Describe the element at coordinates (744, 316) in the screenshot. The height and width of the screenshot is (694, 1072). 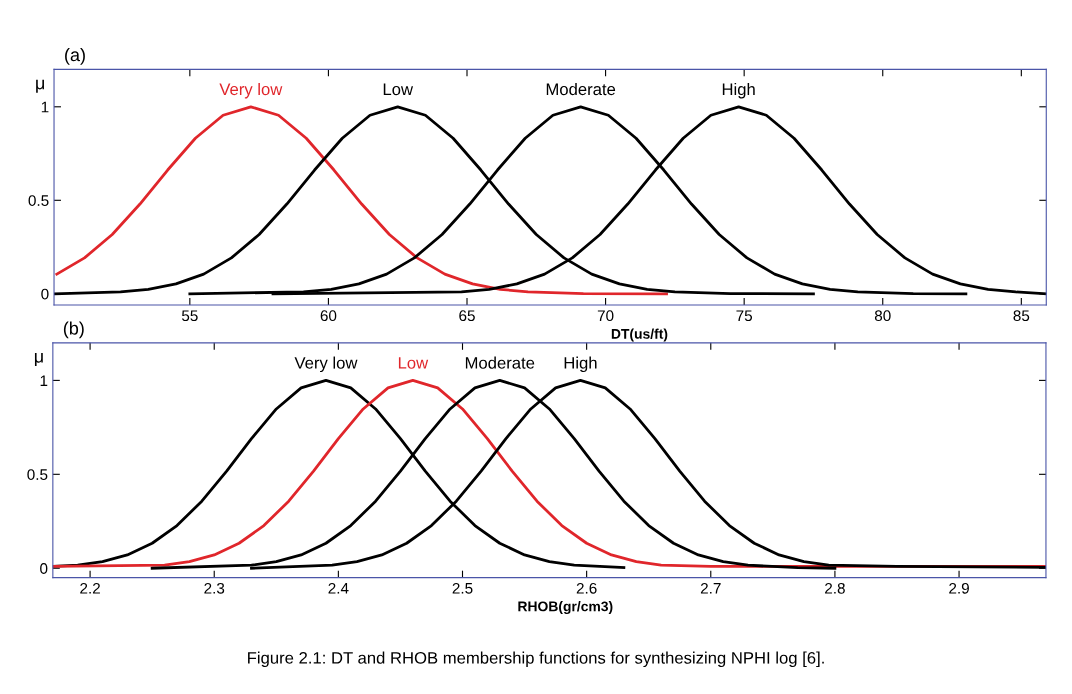
I see `x-tick-label: 75` at that location.